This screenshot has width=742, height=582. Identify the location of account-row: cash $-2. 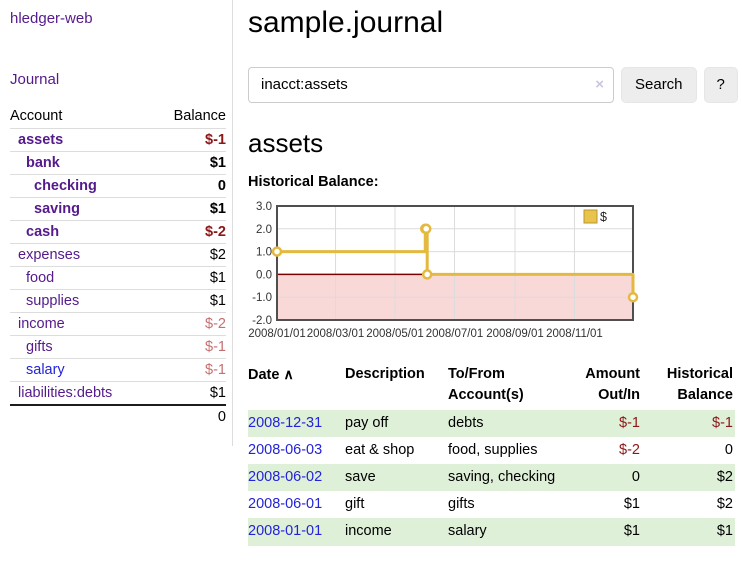
(118, 232).